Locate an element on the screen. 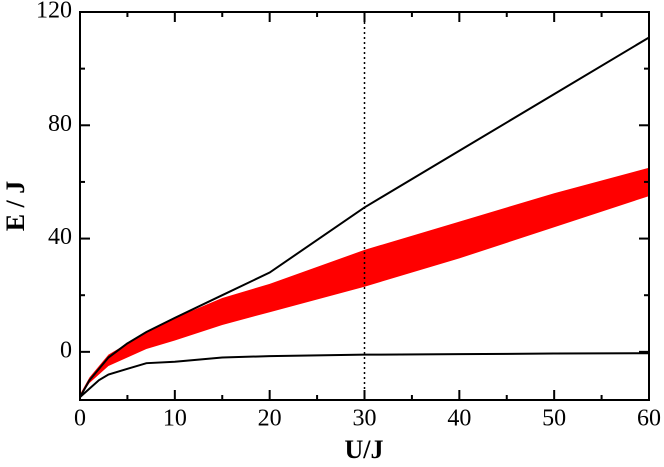 This screenshot has height=467, width=664. y-tick-label: 80 is located at coordinates (60, 124).